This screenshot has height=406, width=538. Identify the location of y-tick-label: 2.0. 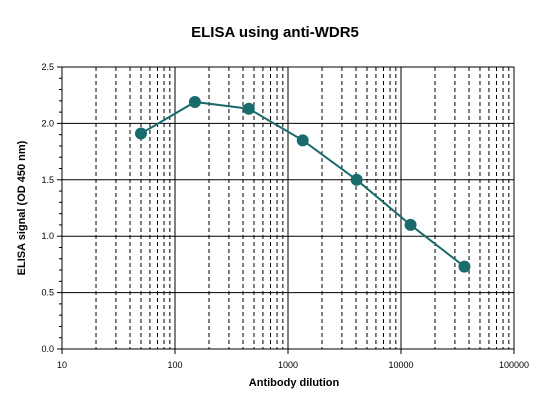
(47, 123).